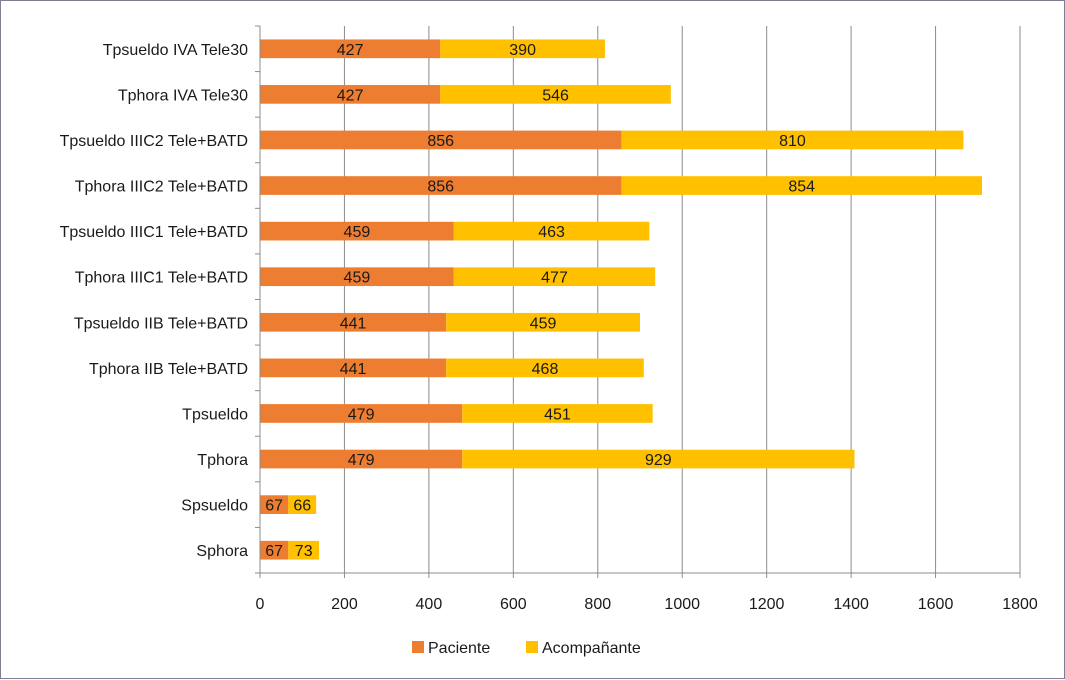 Image resolution: width=1065 pixels, height=680 pixels. What do you see at coordinates (591, 648) in the screenshot?
I see `legend-label: Acompañante` at bounding box center [591, 648].